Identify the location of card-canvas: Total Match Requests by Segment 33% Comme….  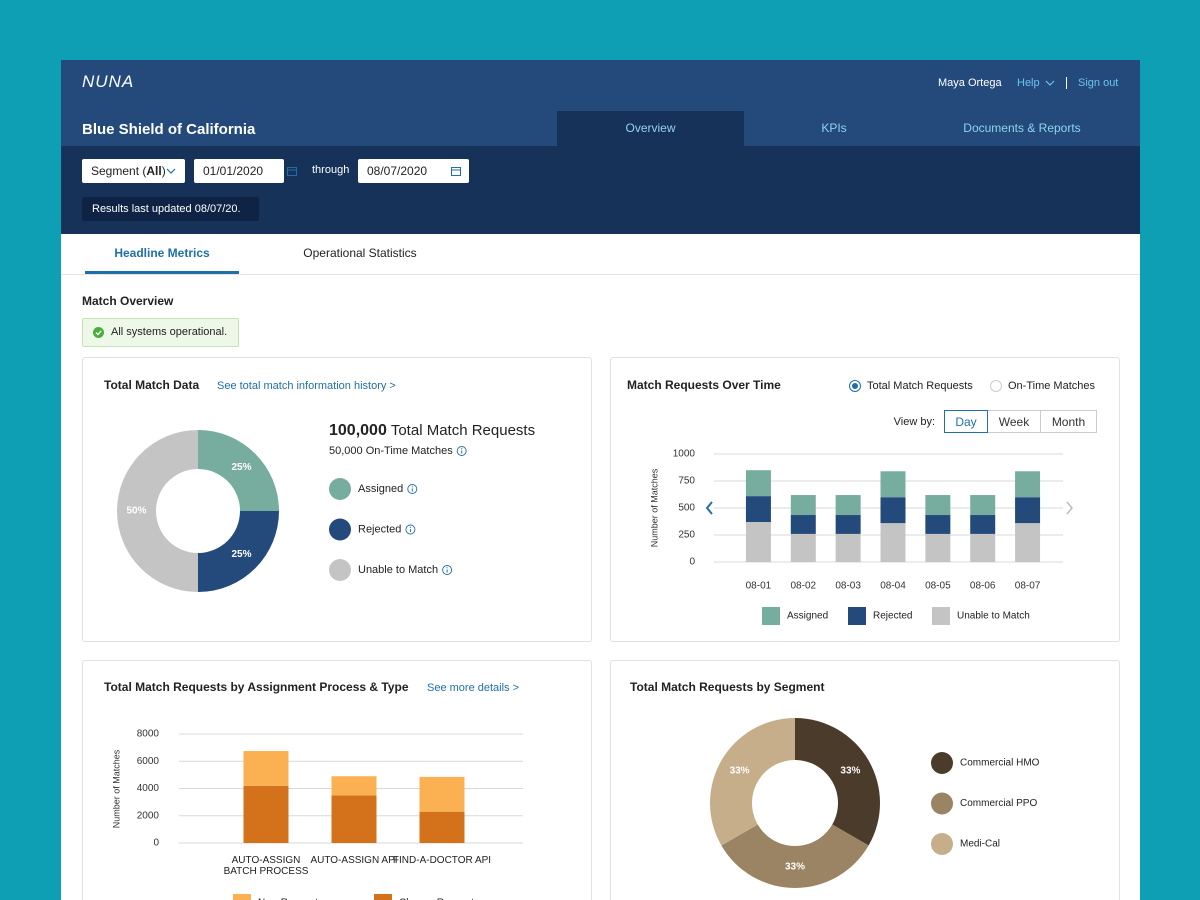
(835, 784).